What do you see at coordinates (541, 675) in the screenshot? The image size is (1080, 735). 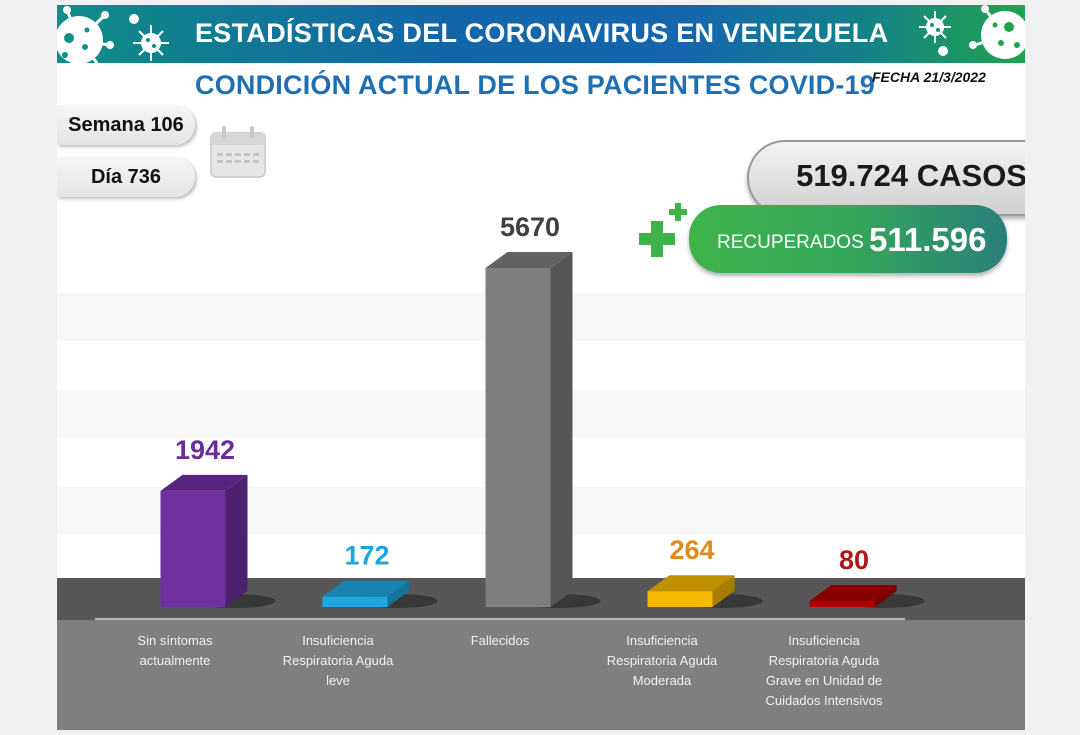 I see `category-panel` at bounding box center [541, 675].